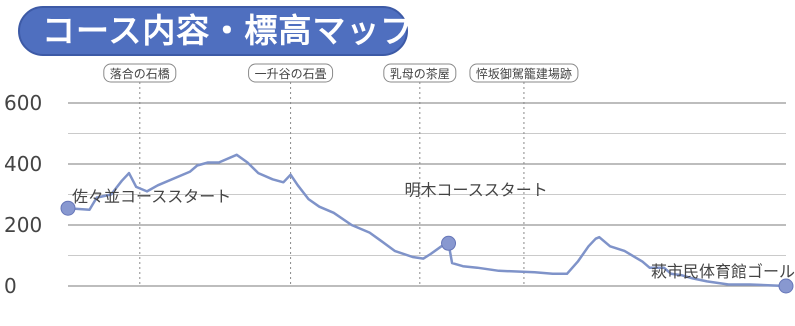 This screenshot has height=326, width=795. What do you see at coordinates (476, 189) in the screenshot?
I see `point-label: 明木コーススタート` at bounding box center [476, 189].